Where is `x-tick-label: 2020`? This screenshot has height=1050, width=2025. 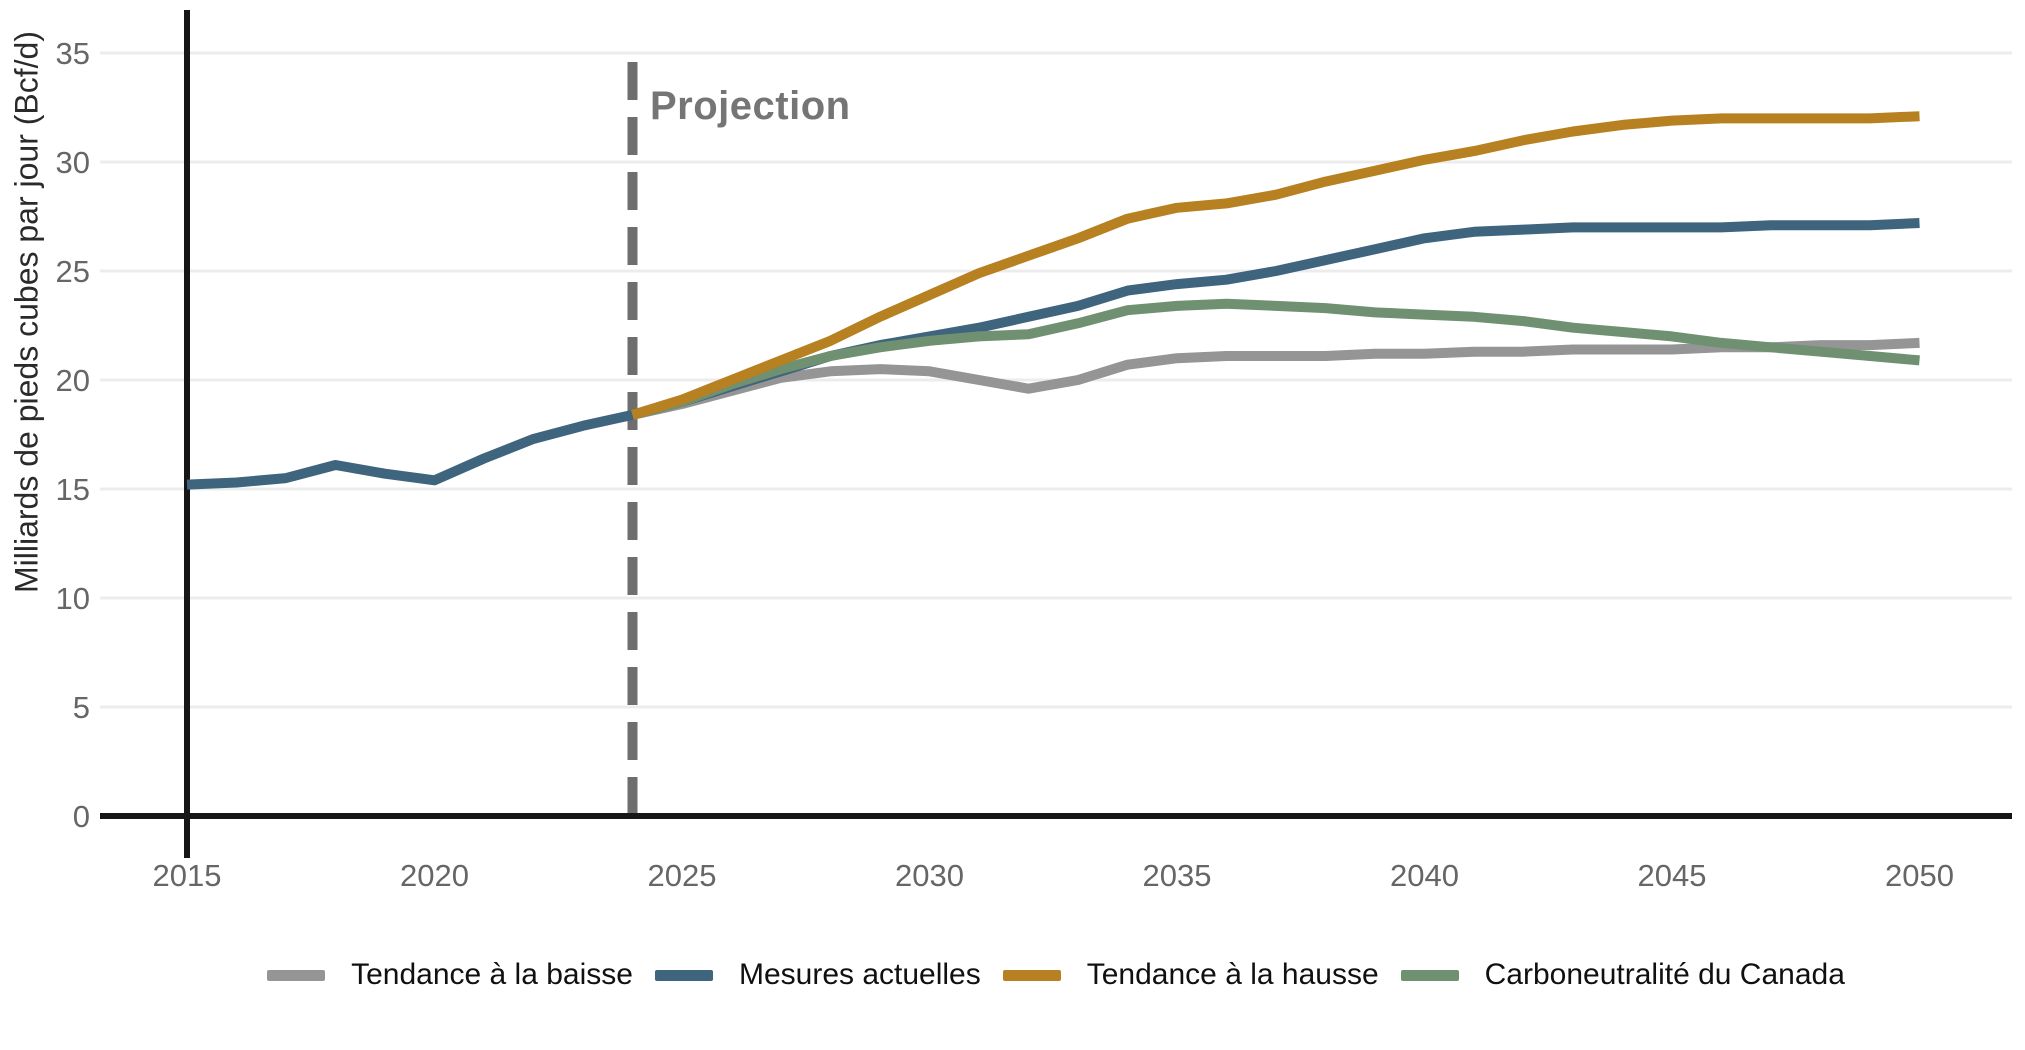
x-tick-label: 2020 is located at coordinates (434, 875).